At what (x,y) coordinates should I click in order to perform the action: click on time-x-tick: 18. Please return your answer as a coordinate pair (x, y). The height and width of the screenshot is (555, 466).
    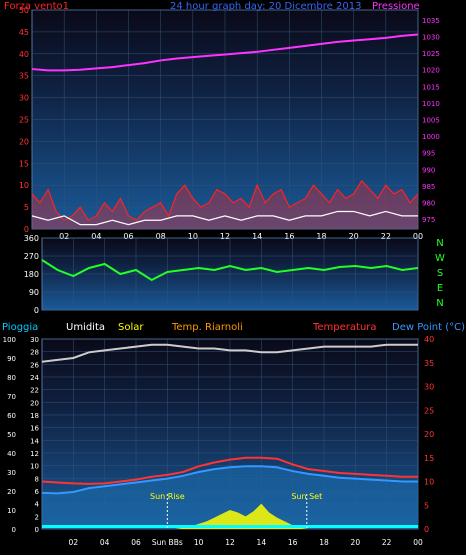
    Looking at the image, I should click on (321, 236).